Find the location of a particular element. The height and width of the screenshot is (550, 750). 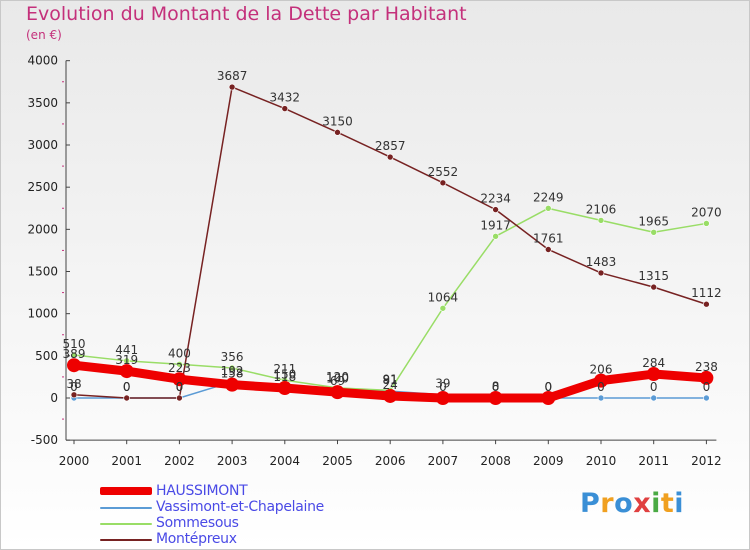

x-tick-label: 2011 is located at coordinates (653, 461).